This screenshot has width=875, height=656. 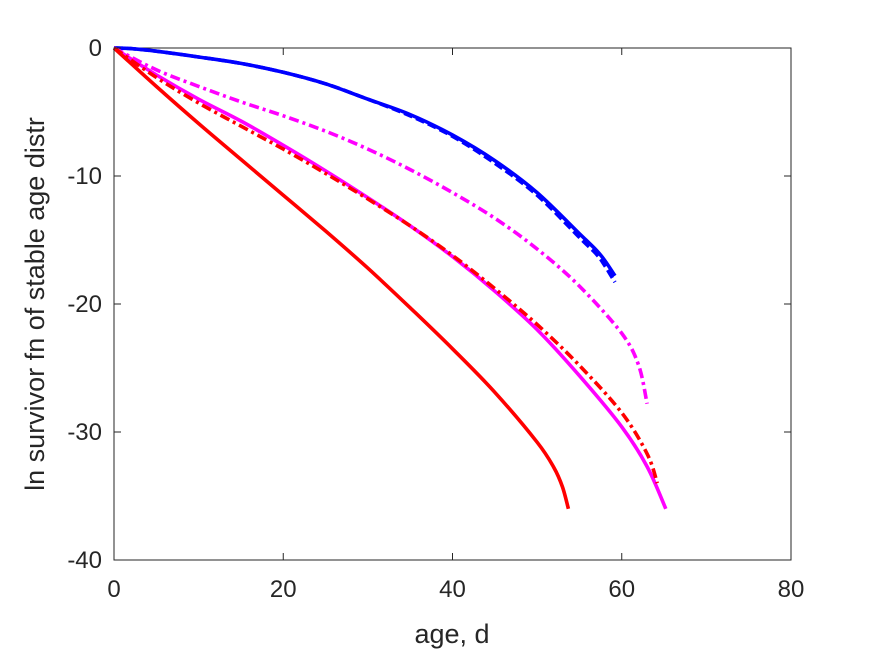 I want to click on y-axis-label: ln survivor fn of stable age distr, so click(x=35, y=304).